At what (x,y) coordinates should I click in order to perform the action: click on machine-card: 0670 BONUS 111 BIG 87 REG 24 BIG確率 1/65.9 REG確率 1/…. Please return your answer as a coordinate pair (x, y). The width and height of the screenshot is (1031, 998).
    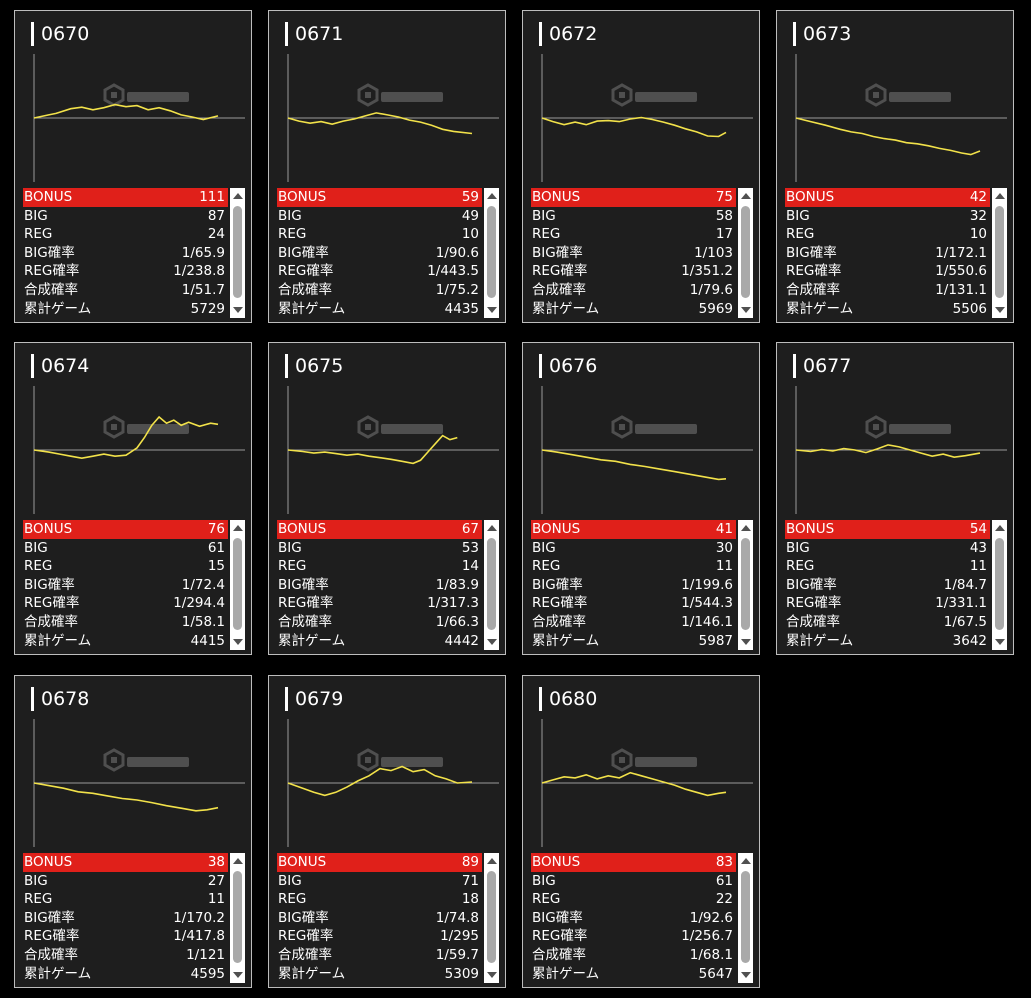
    Looking at the image, I should click on (133, 166).